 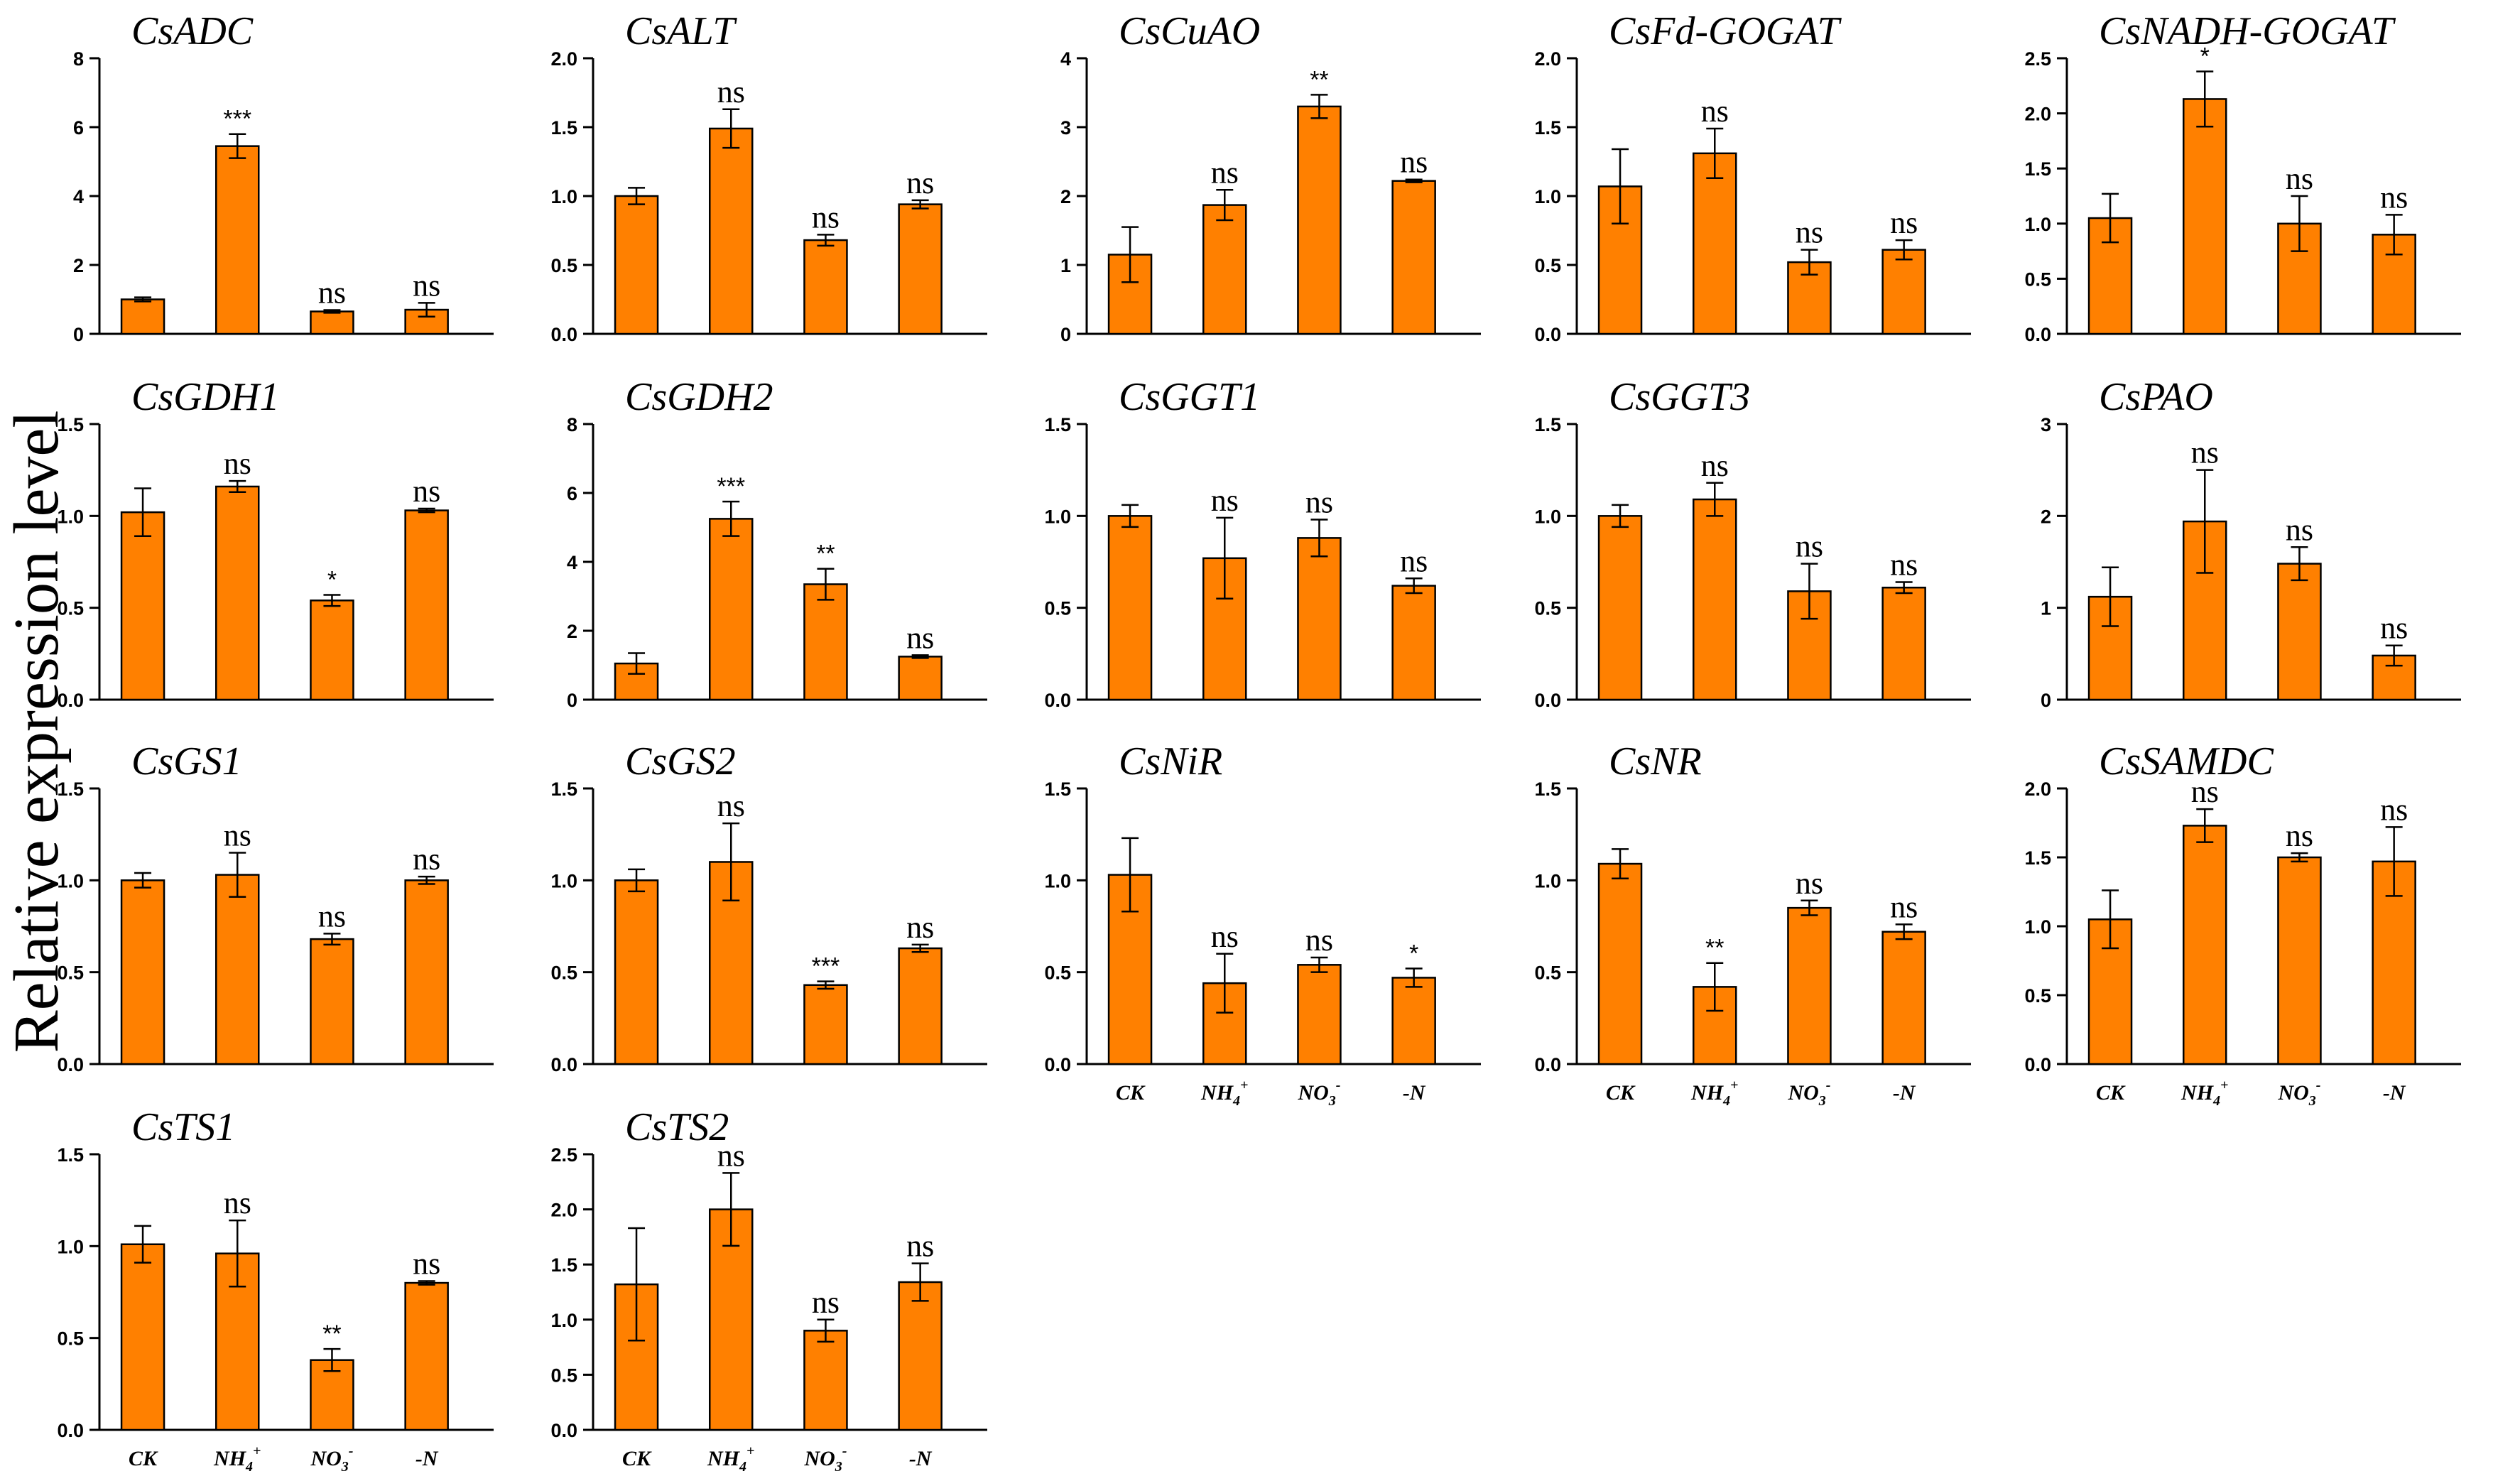 What do you see at coordinates (1680, 397) in the screenshot?
I see `chart-title: CsGGT3` at bounding box center [1680, 397].